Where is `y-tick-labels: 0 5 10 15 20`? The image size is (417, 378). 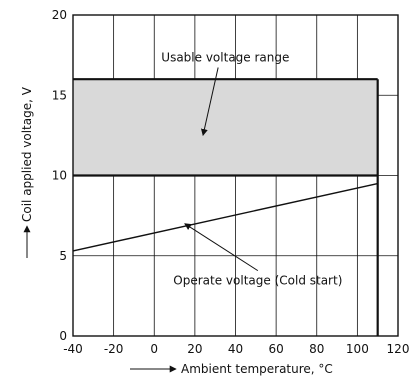
y-tick-labels: 0 5 10 15 20 is located at coordinates (59, 175).